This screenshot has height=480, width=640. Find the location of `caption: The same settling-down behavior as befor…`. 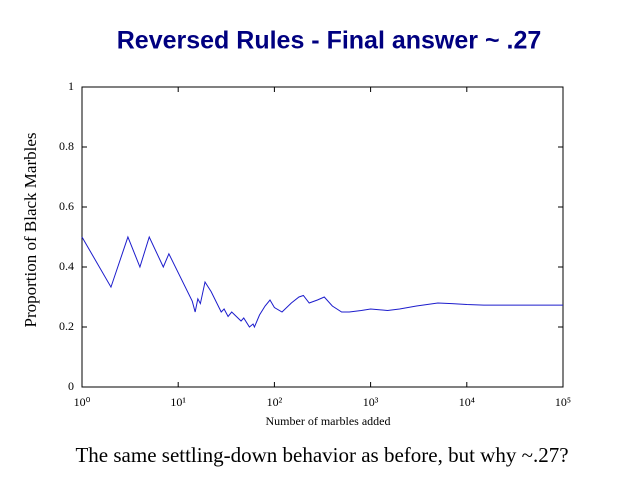

caption: The same settling-down behavior as befor… is located at coordinates (321, 455).